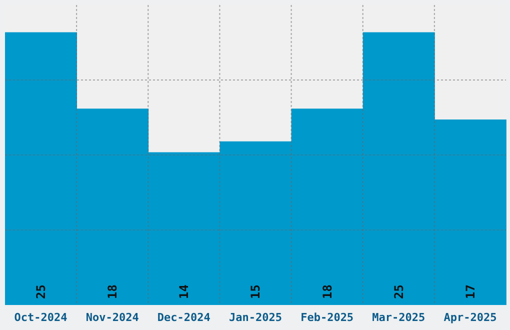 This screenshot has width=510, height=330. Describe the element at coordinates (184, 291) in the screenshot. I see `data-label: 14` at that location.